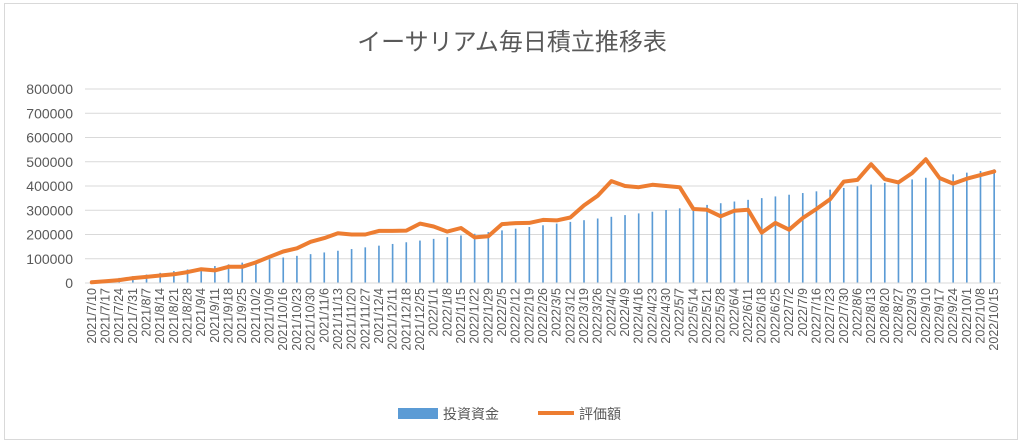  I want to click on x-tick-label: 2021/11/13, so click(338, 319).